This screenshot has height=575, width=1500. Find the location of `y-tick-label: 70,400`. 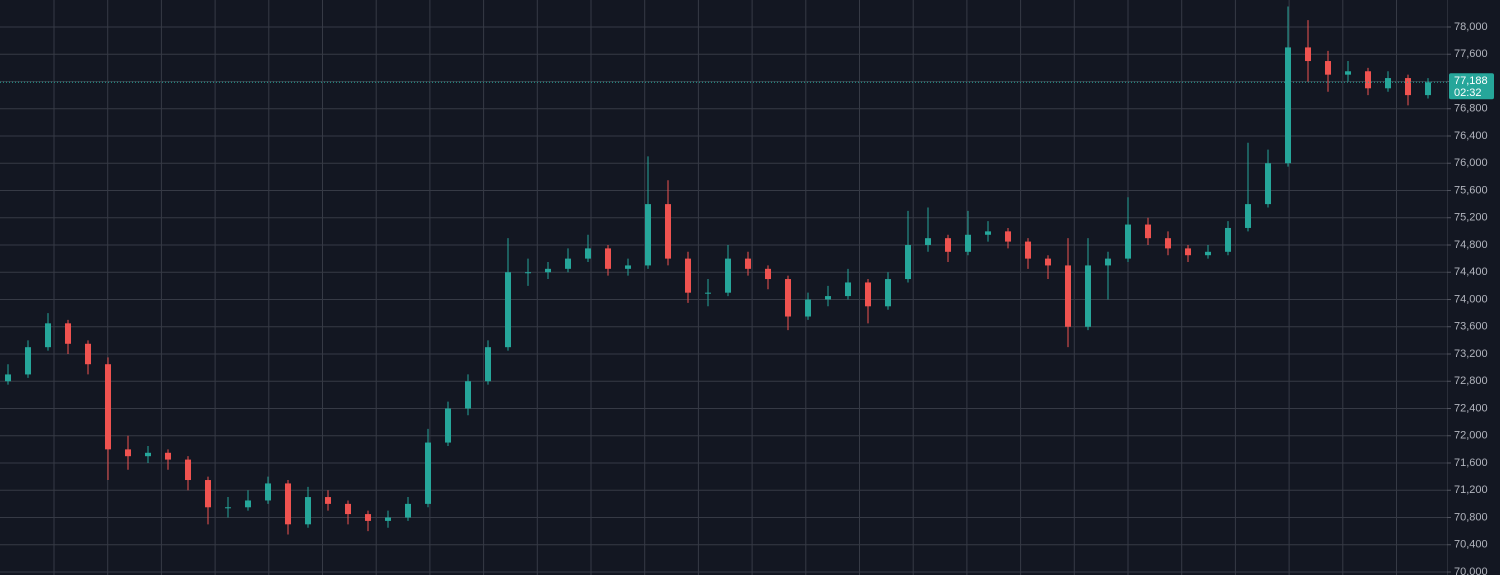

y-tick-label: 70,400 is located at coordinates (1471, 545).